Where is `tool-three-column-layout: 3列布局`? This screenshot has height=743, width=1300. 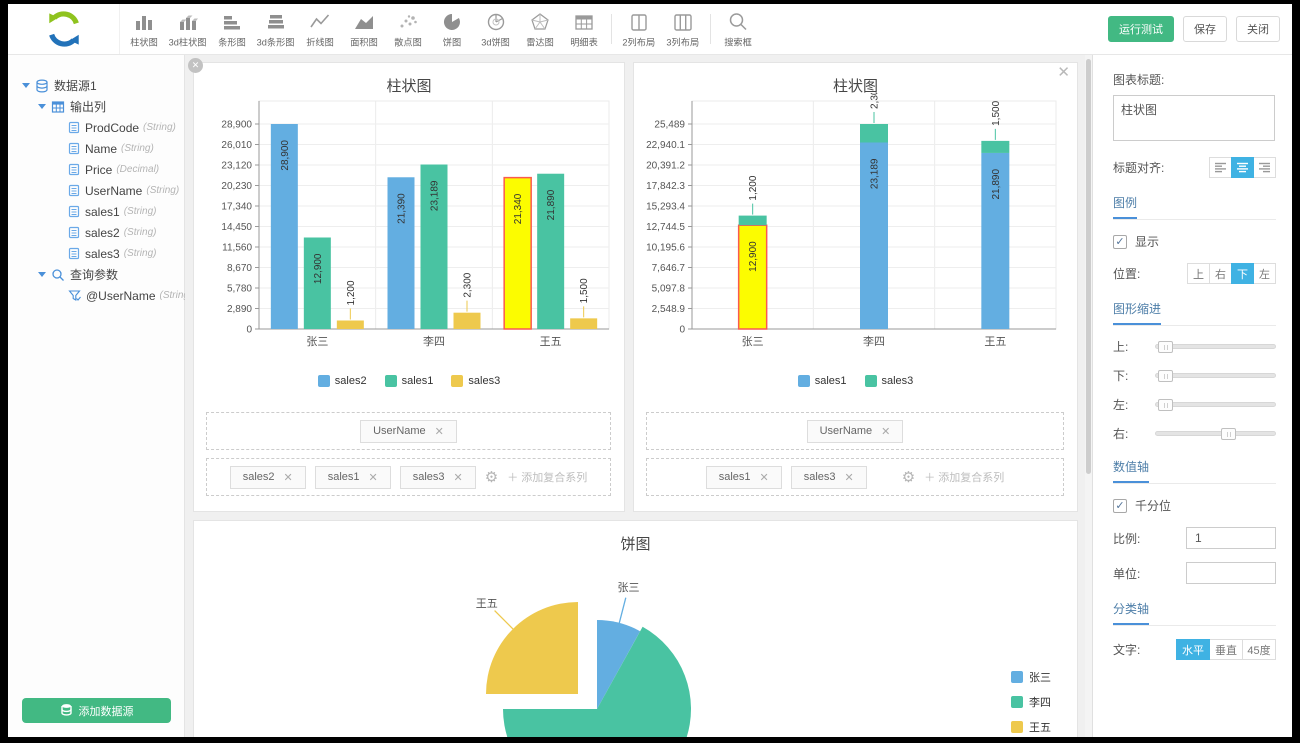
tool-three-column-layout: 3列布局 is located at coordinates (683, 29).